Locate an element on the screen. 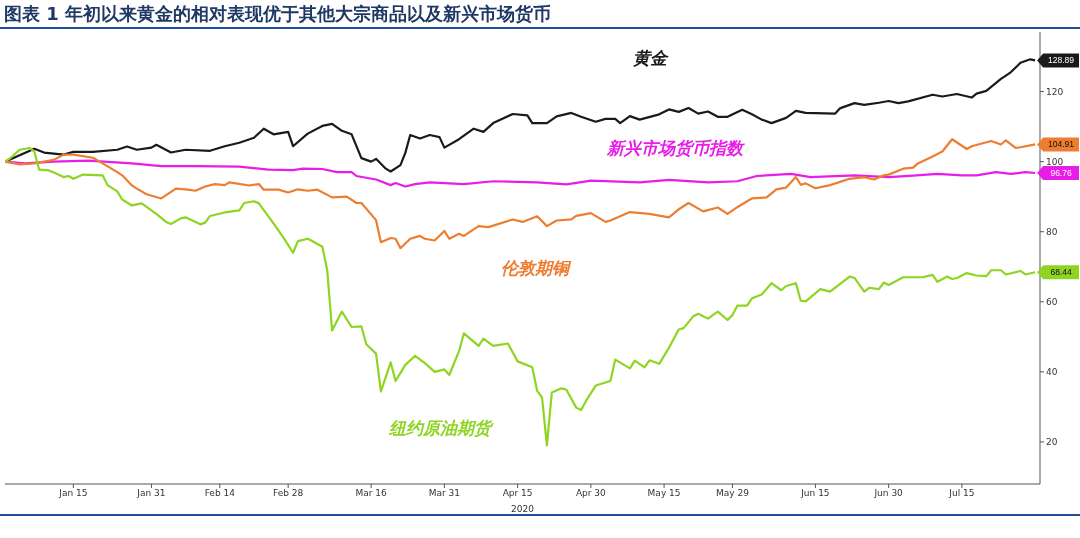 This screenshot has width=1080, height=538. y-tick-label: 20 is located at coordinates (1052, 442).